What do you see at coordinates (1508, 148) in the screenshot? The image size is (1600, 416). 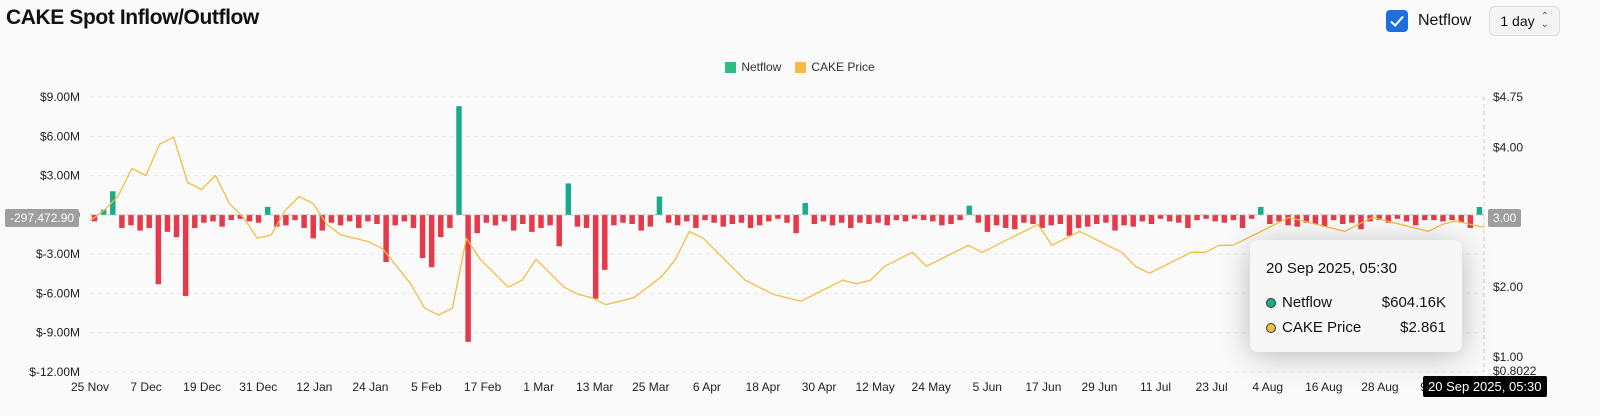 I see `y-right-tick-label: $4.00` at bounding box center [1508, 148].